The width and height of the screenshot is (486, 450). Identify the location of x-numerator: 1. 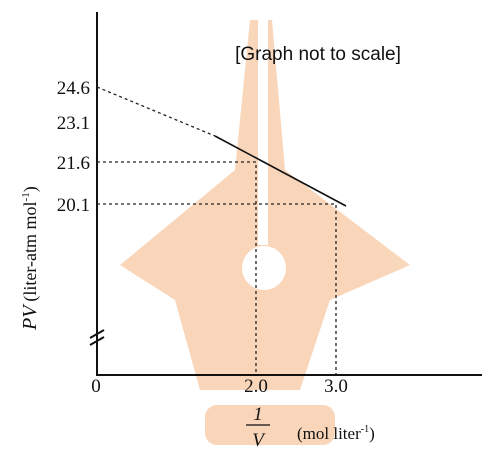
(258, 414).